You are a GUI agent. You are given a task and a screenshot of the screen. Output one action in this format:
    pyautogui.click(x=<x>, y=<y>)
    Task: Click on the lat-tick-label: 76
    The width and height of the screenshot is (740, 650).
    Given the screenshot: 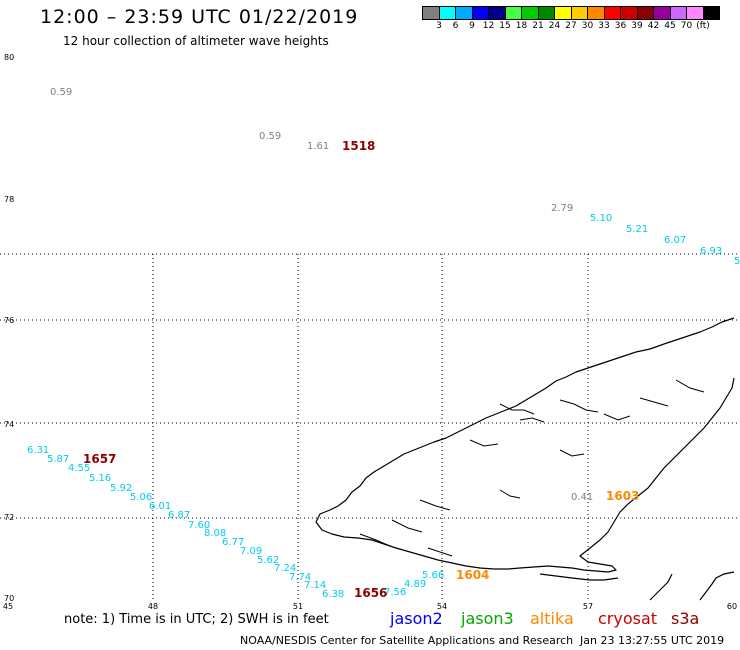 What is the action you would take?
    pyautogui.click(x=9, y=320)
    